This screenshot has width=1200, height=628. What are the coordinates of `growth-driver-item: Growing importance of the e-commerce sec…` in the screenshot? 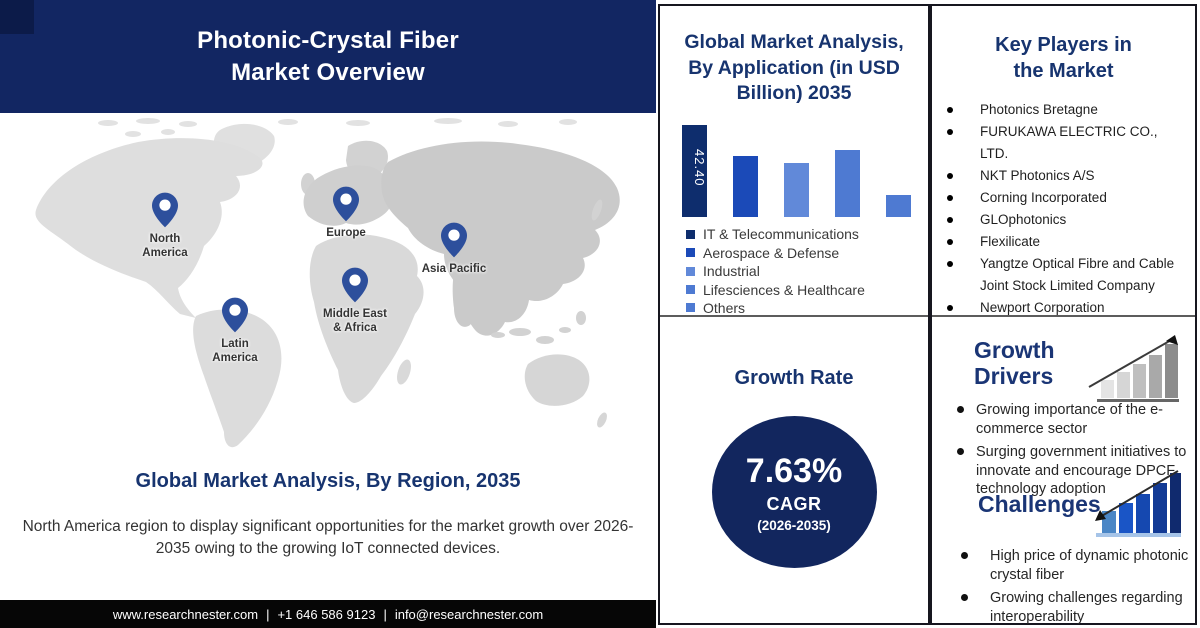 It's located at (1061, 419).